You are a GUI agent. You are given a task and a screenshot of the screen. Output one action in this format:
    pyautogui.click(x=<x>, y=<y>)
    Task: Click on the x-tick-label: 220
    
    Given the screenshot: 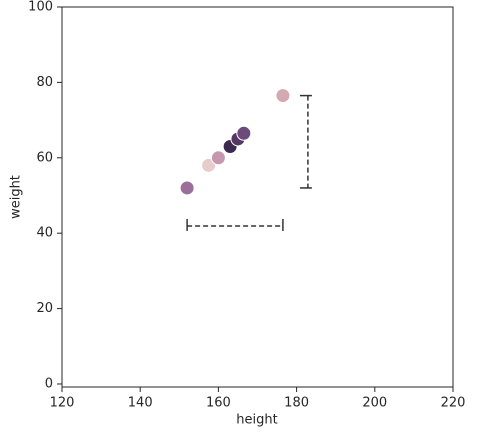 What is the action you would take?
    pyautogui.click(x=453, y=403)
    